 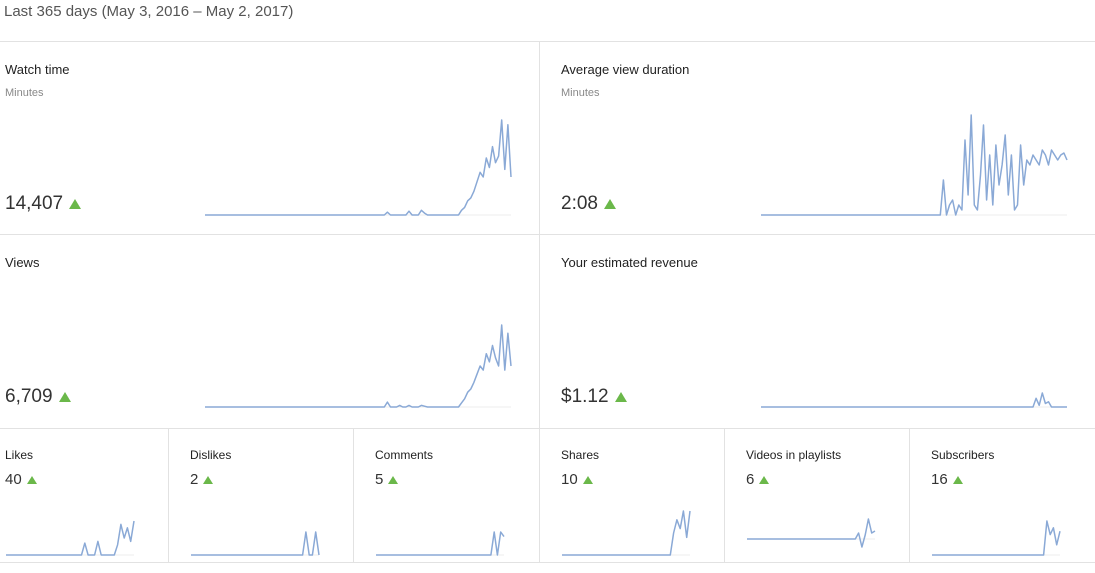 I want to click on videos-in-playlists-chart, so click(x=811, y=533).